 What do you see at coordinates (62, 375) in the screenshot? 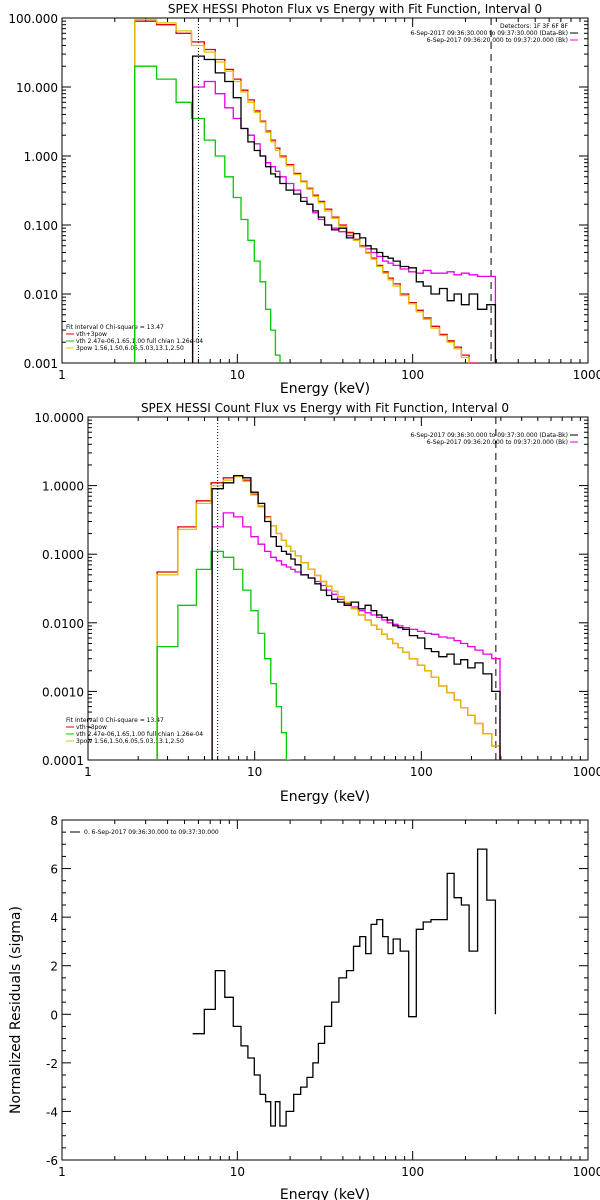
I see `photon-xtick-label: 1` at bounding box center [62, 375].